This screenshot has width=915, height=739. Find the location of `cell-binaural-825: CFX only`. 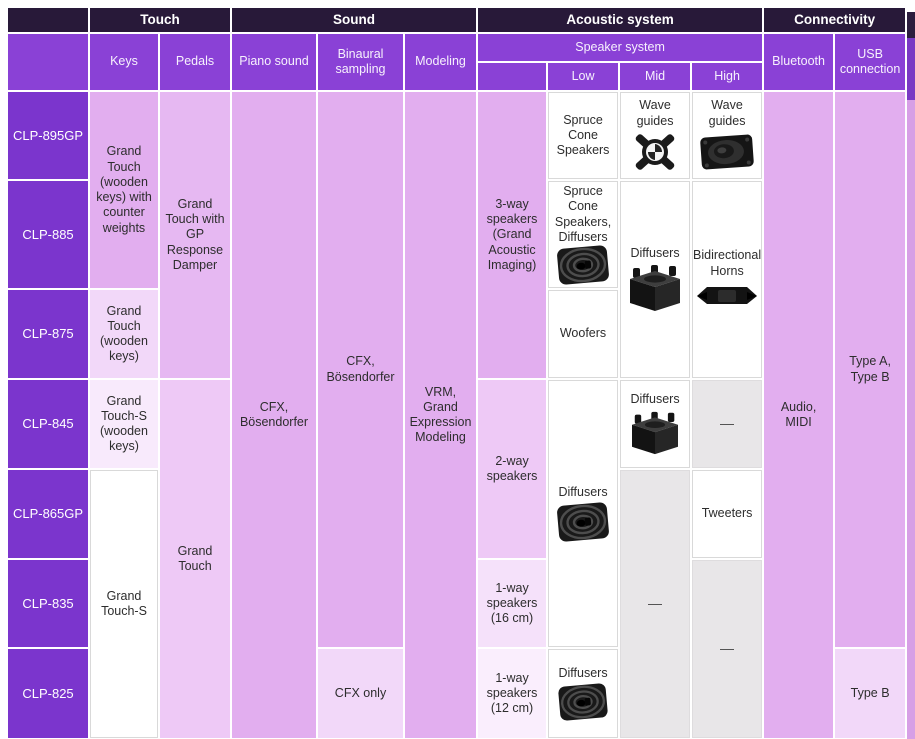

cell-binaural-825: CFX only is located at coordinates (360, 693).